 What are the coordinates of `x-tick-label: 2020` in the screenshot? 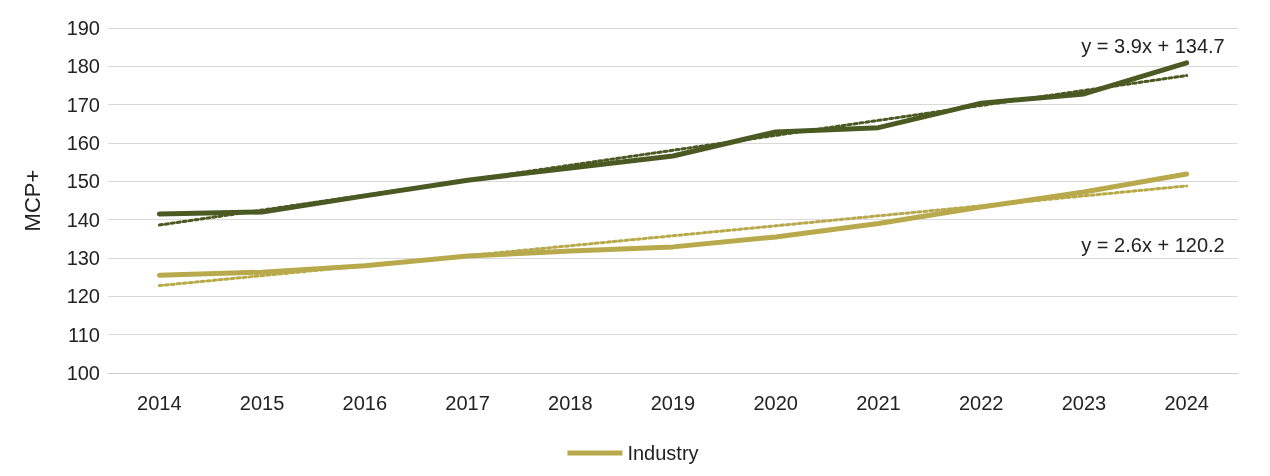 It's located at (775, 403).